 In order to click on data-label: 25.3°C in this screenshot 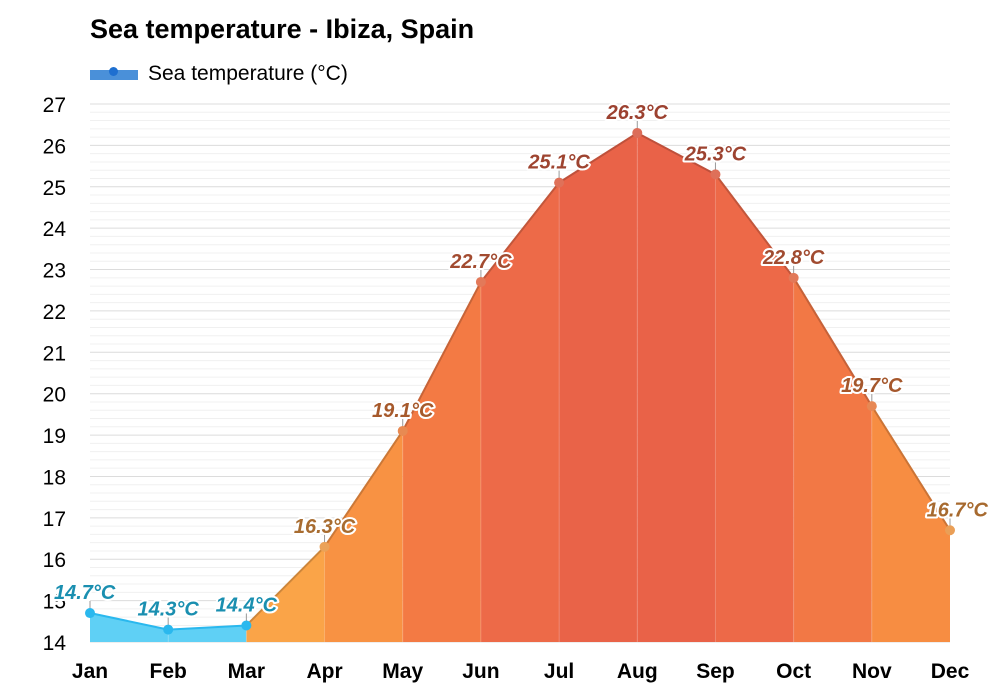, I will do `click(715, 154)`.